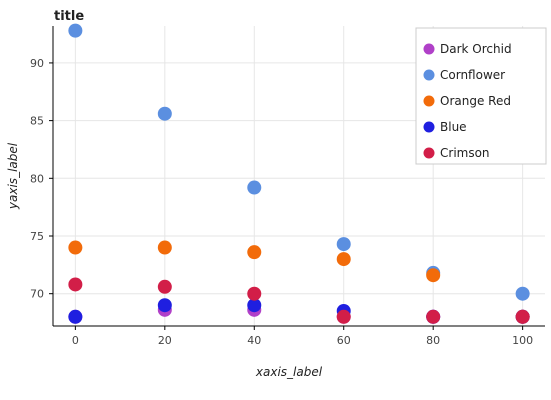  Describe the element at coordinates (37, 63) in the screenshot. I see `y-tick-label-4: 90` at that location.